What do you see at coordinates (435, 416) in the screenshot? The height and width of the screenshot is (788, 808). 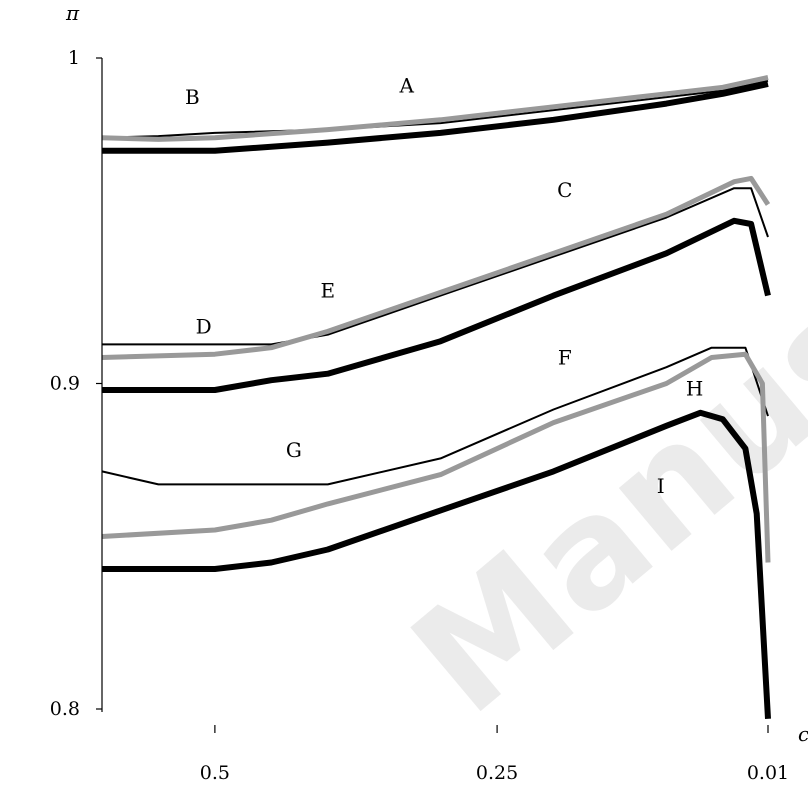 I see `series-line-f` at bounding box center [435, 416].